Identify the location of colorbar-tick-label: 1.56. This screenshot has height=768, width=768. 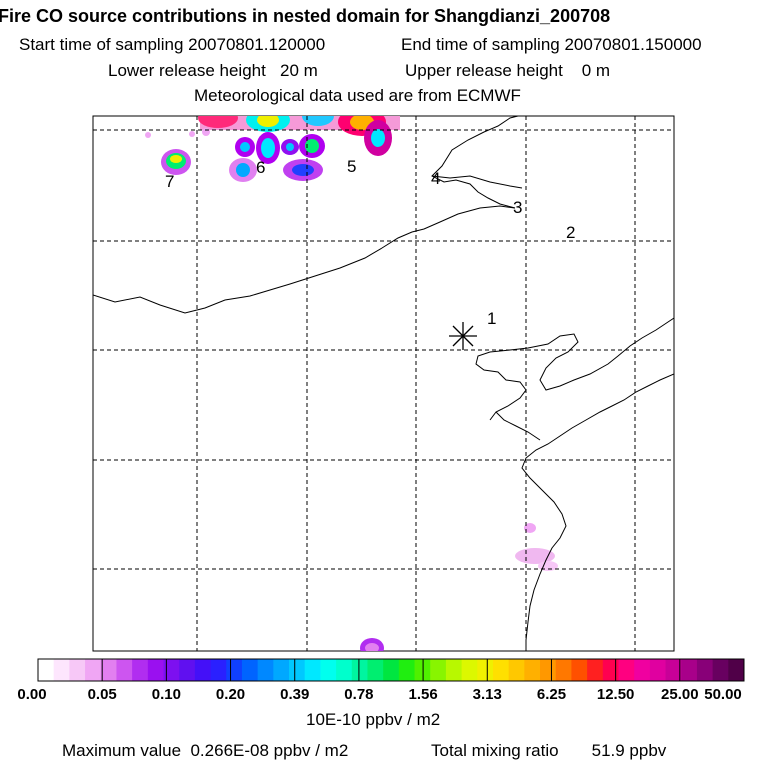
(423, 694).